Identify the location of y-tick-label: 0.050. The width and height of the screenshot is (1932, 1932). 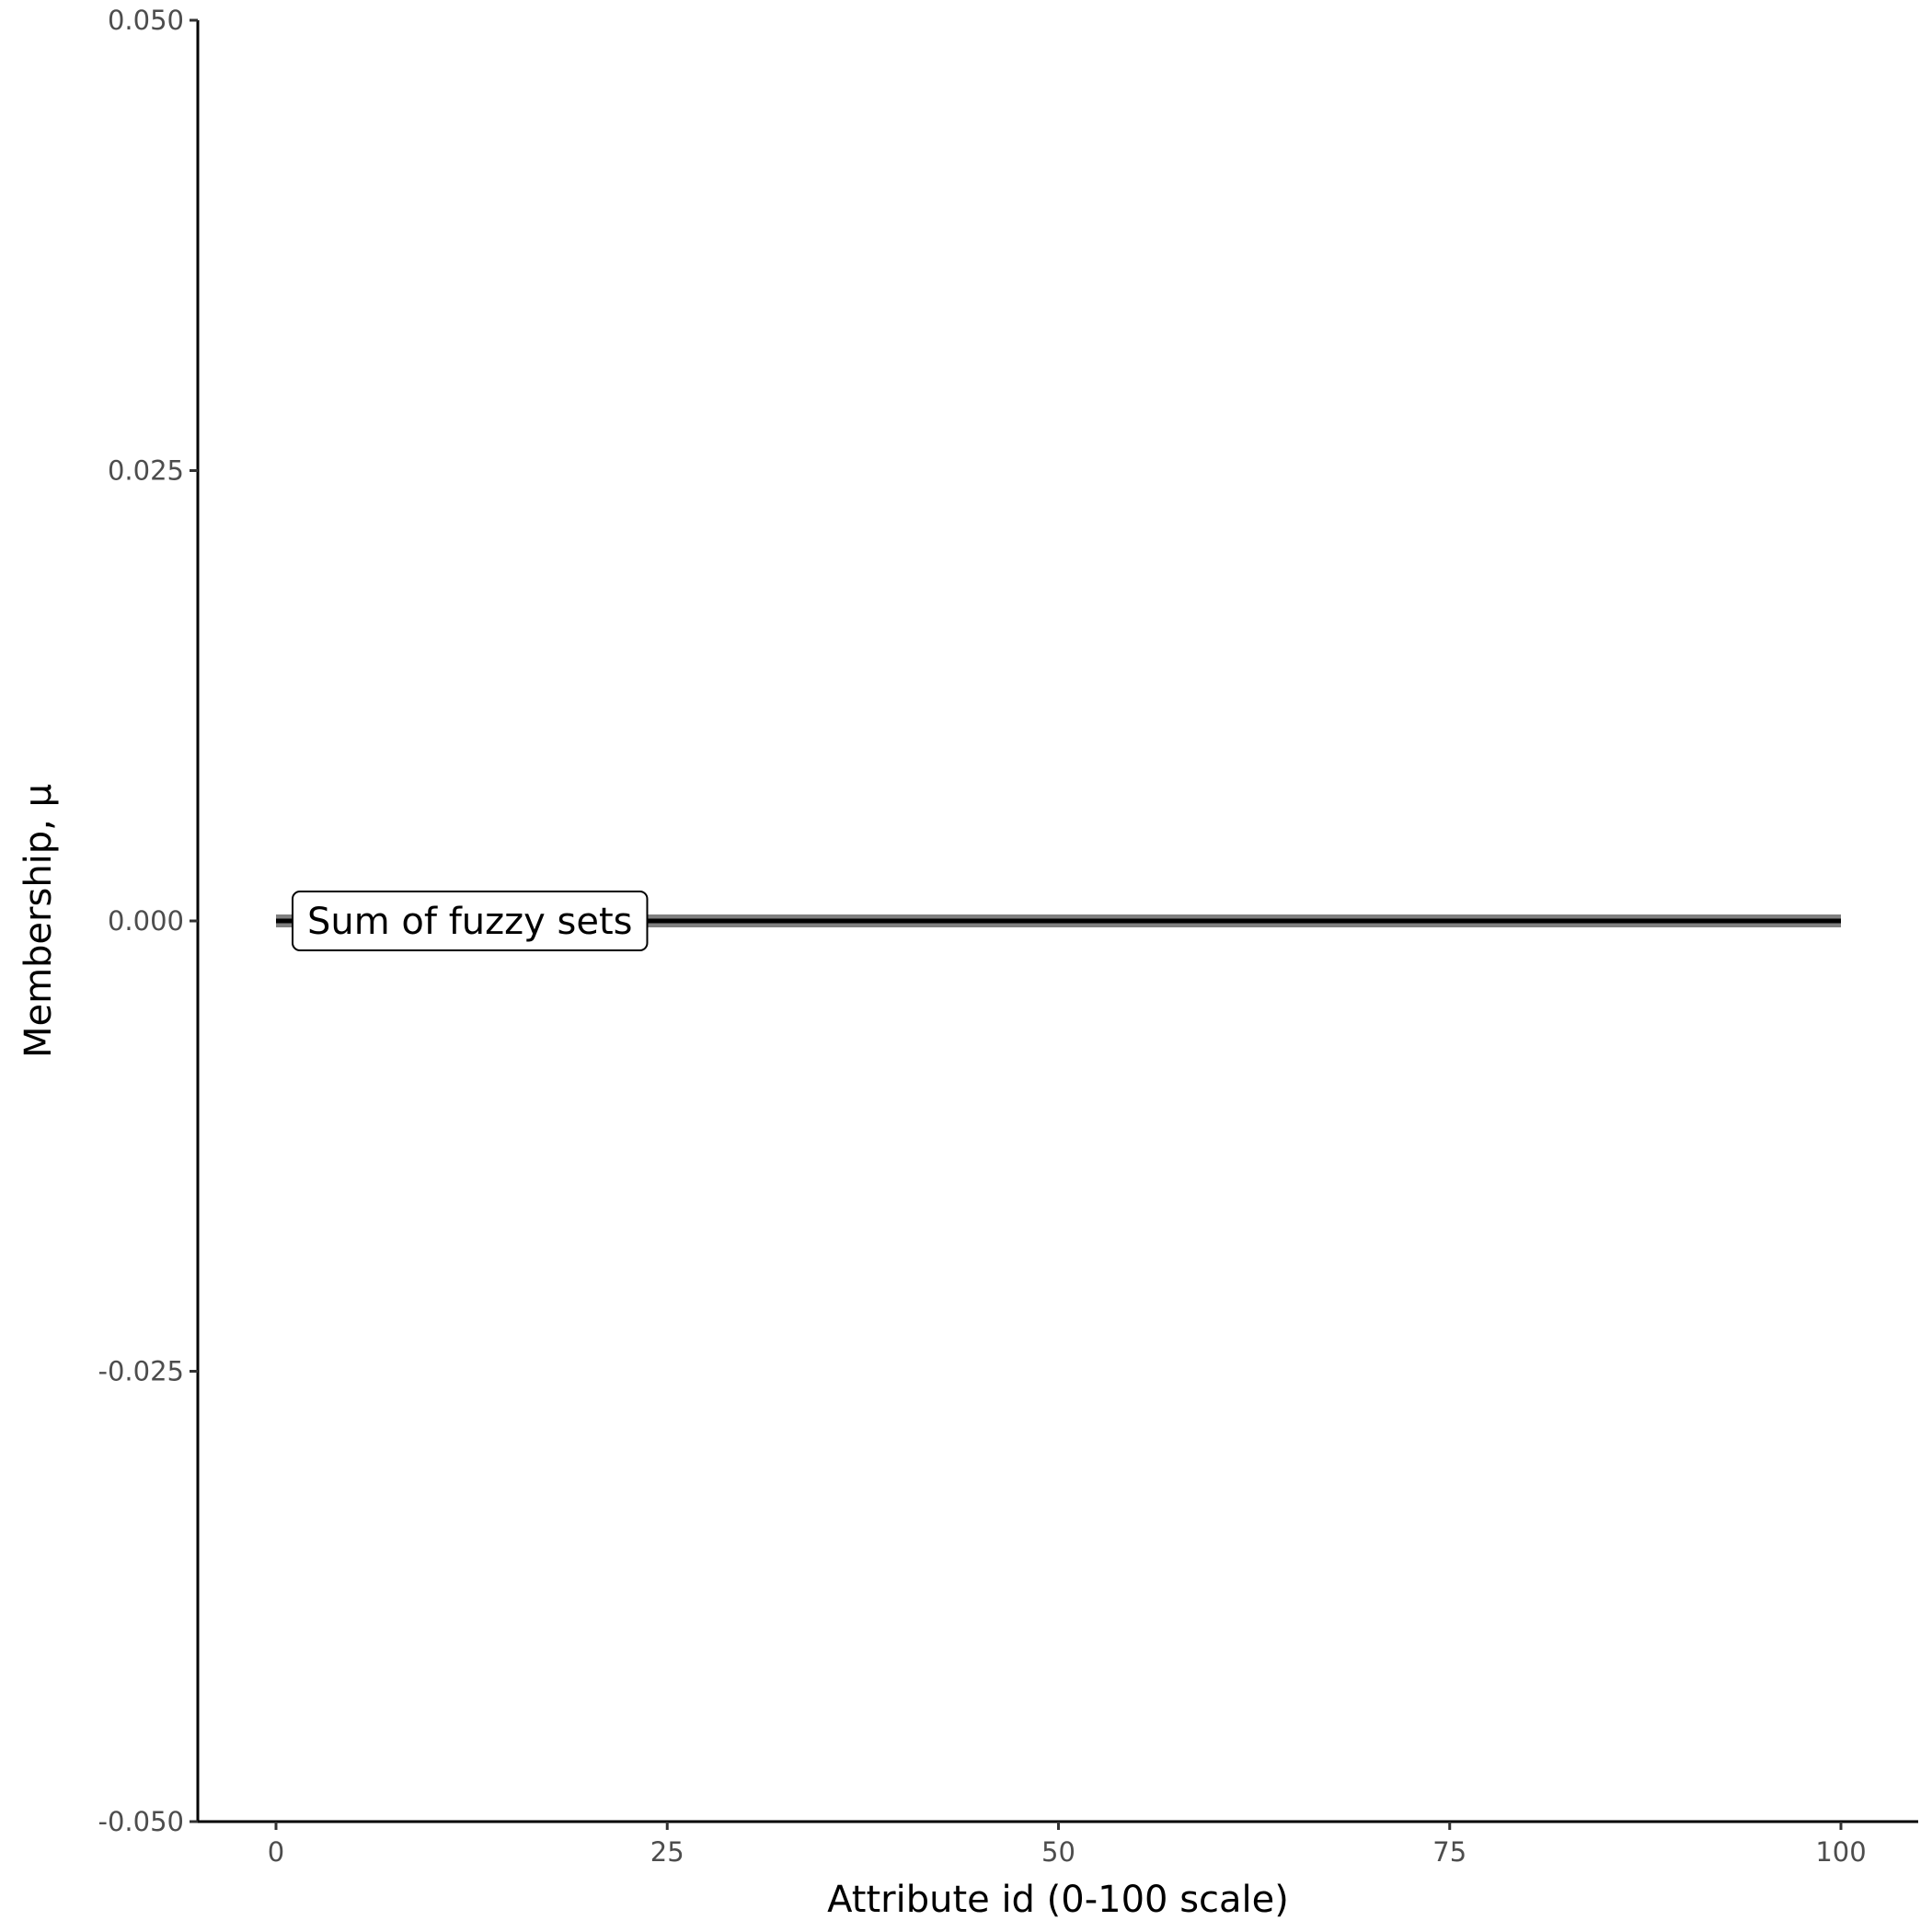
(146, 20).